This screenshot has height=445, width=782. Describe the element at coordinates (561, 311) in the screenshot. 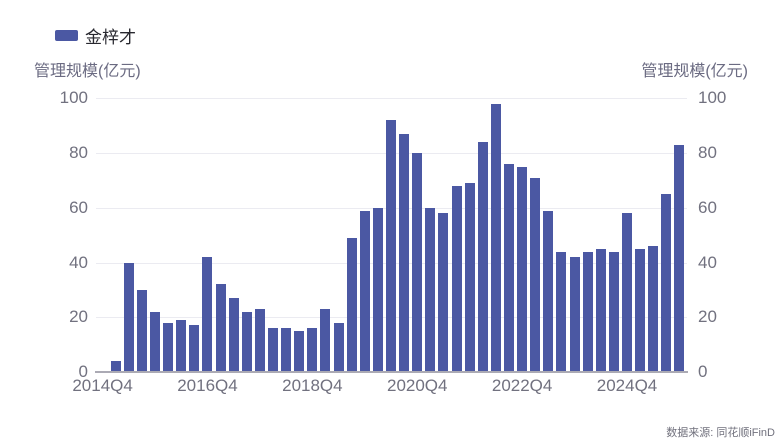

I see `bar-2023Q3` at that location.